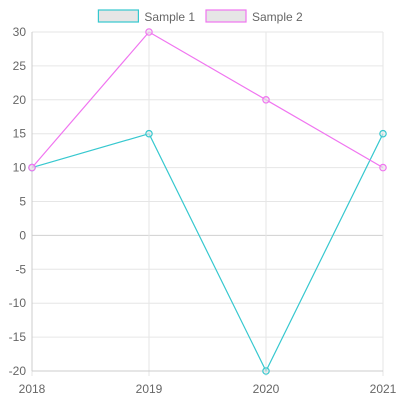  What do you see at coordinates (32, 389) in the screenshot?
I see `x-tick-label: 2018` at bounding box center [32, 389].